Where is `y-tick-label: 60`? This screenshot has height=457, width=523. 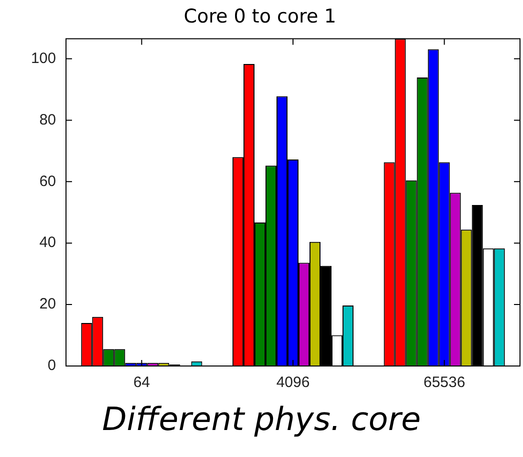 y-tick-label: 60 is located at coordinates (47, 181).